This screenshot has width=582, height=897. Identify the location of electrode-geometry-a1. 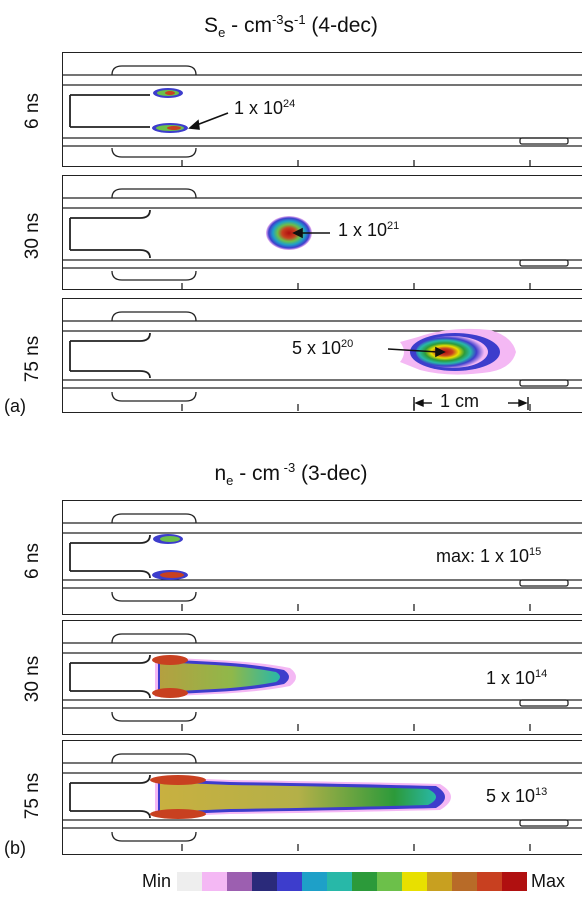
(322, 116).